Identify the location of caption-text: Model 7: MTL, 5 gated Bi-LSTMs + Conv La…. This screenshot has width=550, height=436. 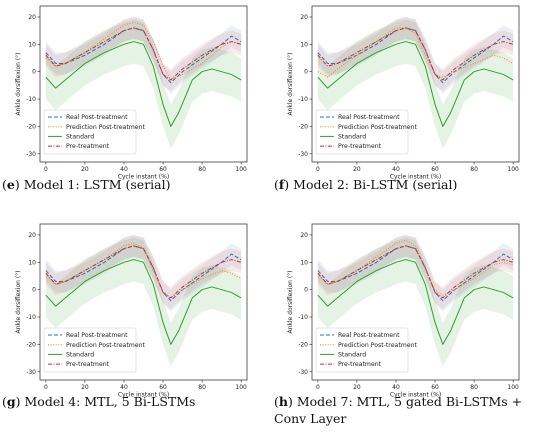
(398, 410).